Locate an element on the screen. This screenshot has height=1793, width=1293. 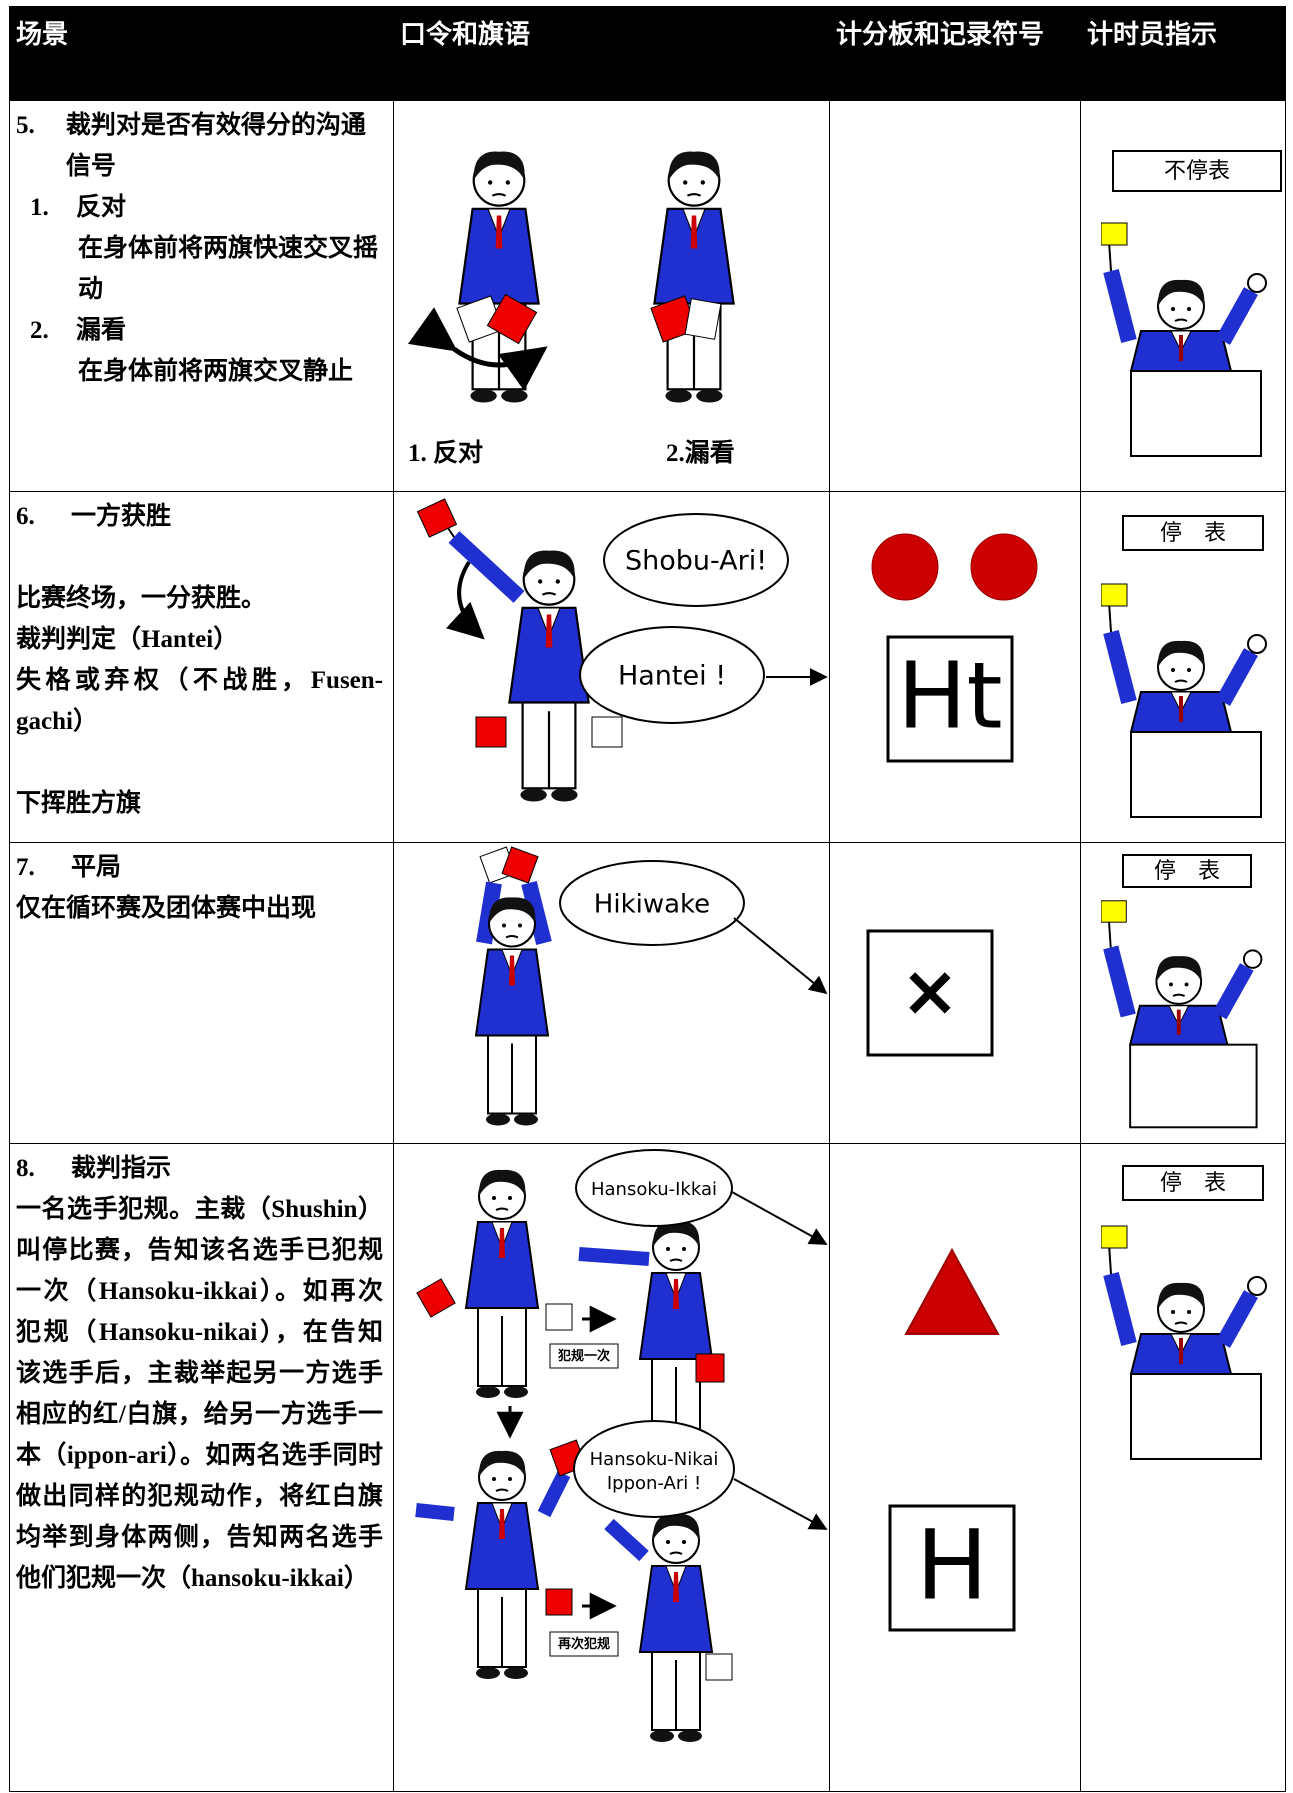
call-bubble: Hansoku-Nikai is located at coordinates (654, 1459).